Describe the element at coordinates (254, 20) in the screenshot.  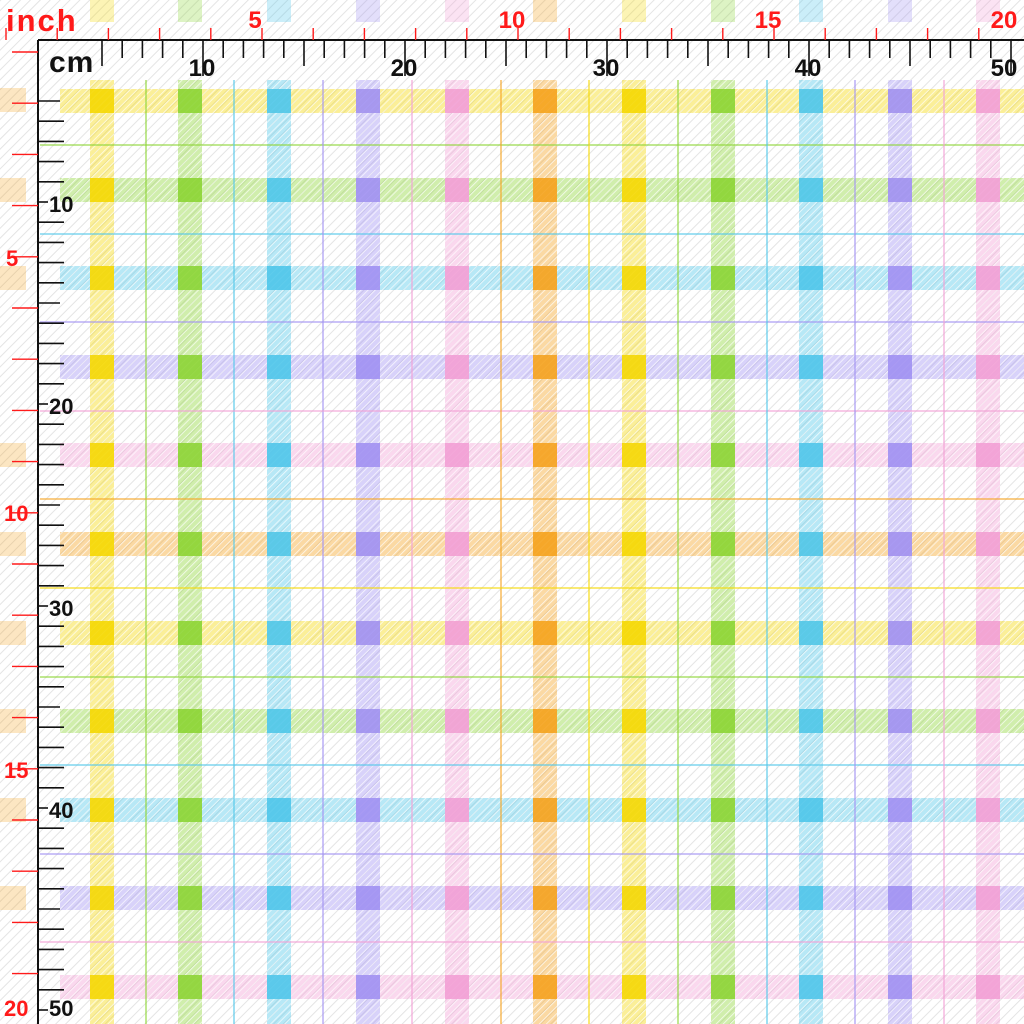
I see `inch-top-label: 5` at that location.